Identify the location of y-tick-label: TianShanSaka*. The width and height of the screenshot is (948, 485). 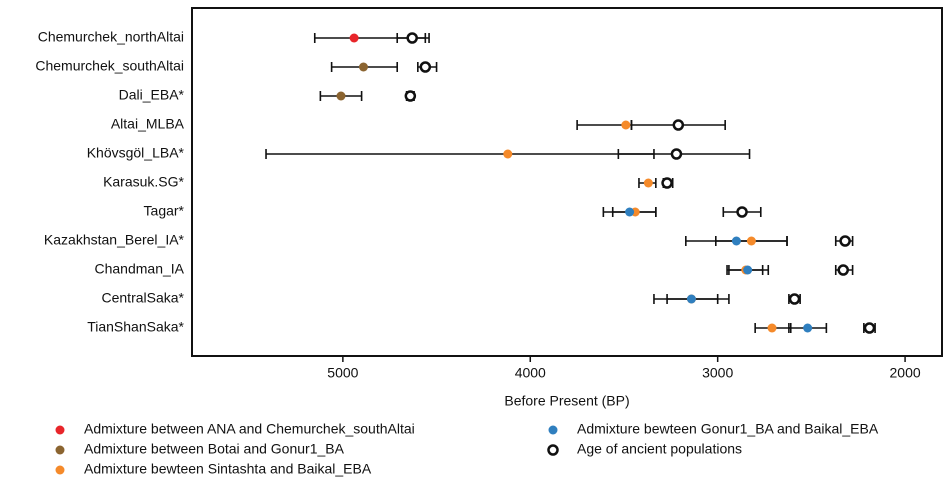
(135, 327).